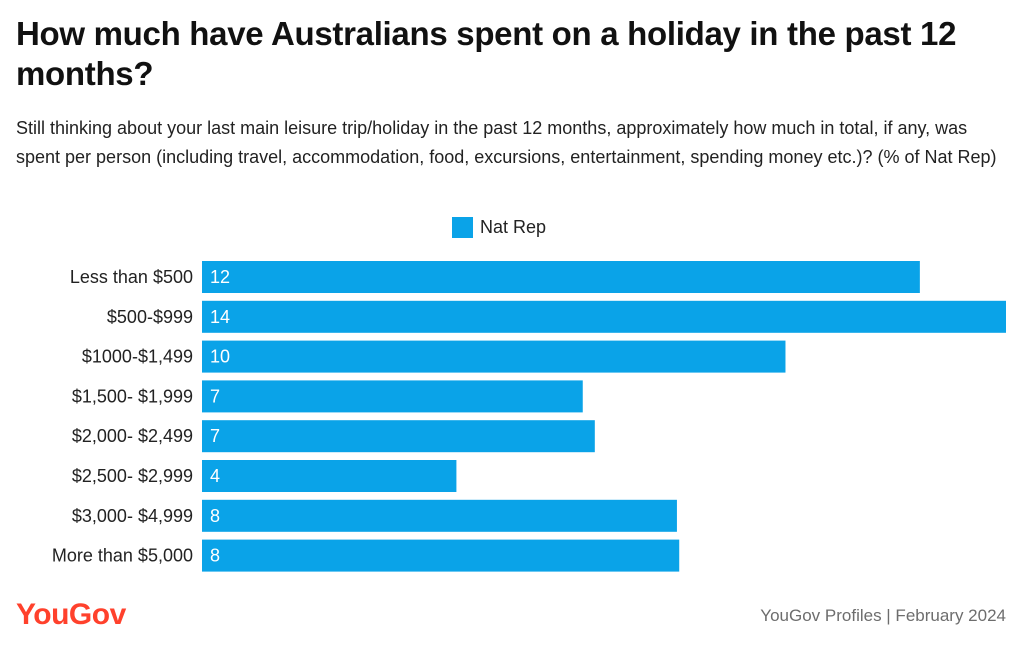 This screenshot has height=652, width=1024. I want to click on value-label-1000-1-499: 10, so click(220, 357).